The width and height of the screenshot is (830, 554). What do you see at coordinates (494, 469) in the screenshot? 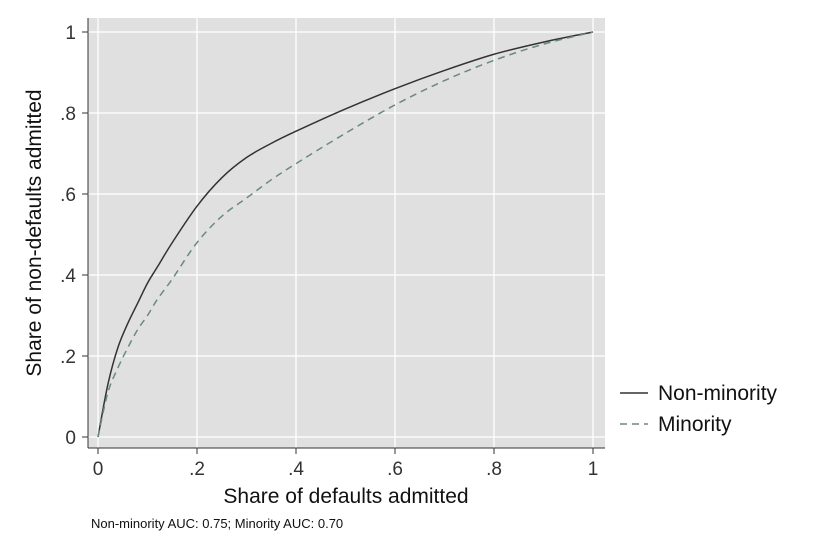
I see `x-tick-label-4: .8` at bounding box center [494, 469].